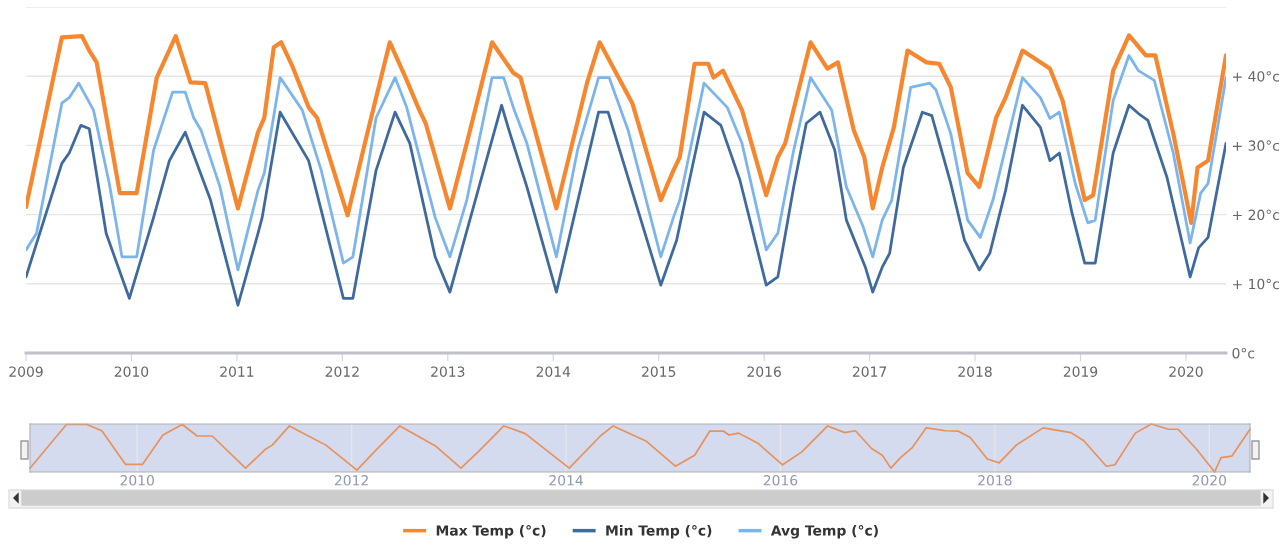 This screenshot has height=551, width=1284. Describe the element at coordinates (26, 371) in the screenshot. I see `x-tick-label: 2009` at that location.